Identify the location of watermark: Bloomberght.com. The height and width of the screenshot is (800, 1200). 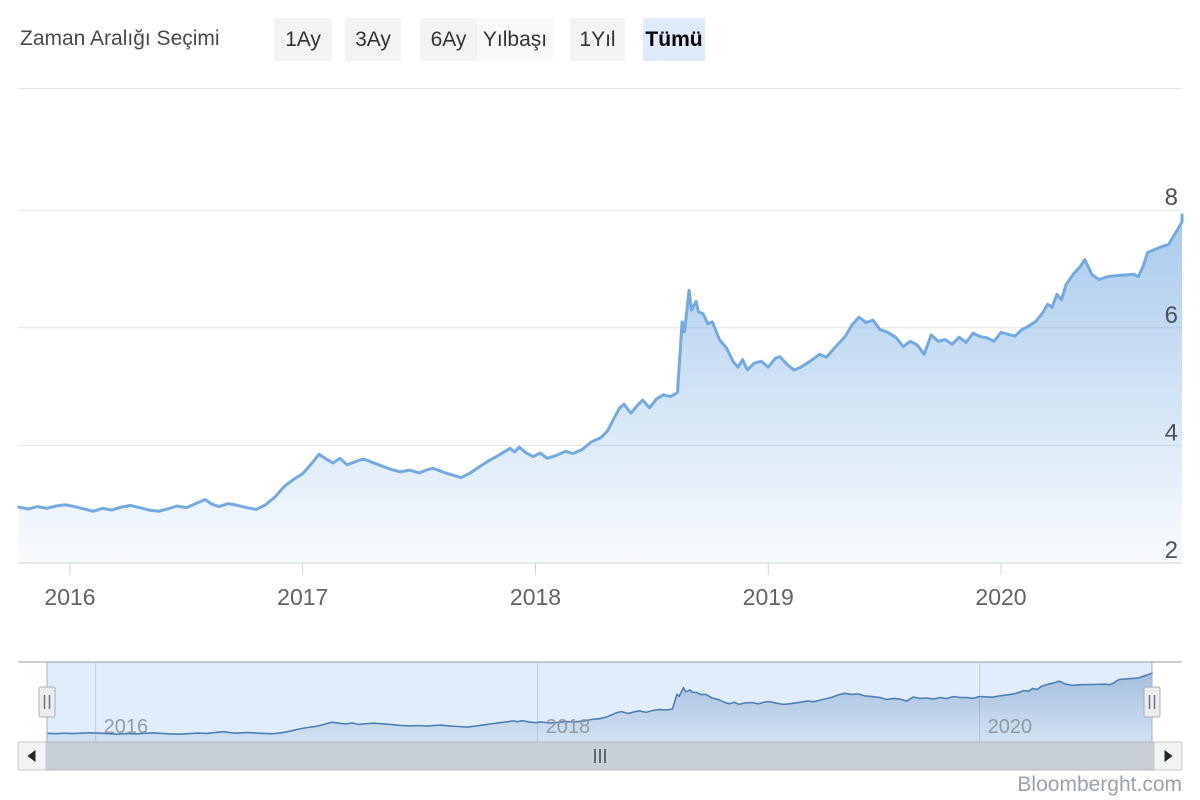
(1099, 784).